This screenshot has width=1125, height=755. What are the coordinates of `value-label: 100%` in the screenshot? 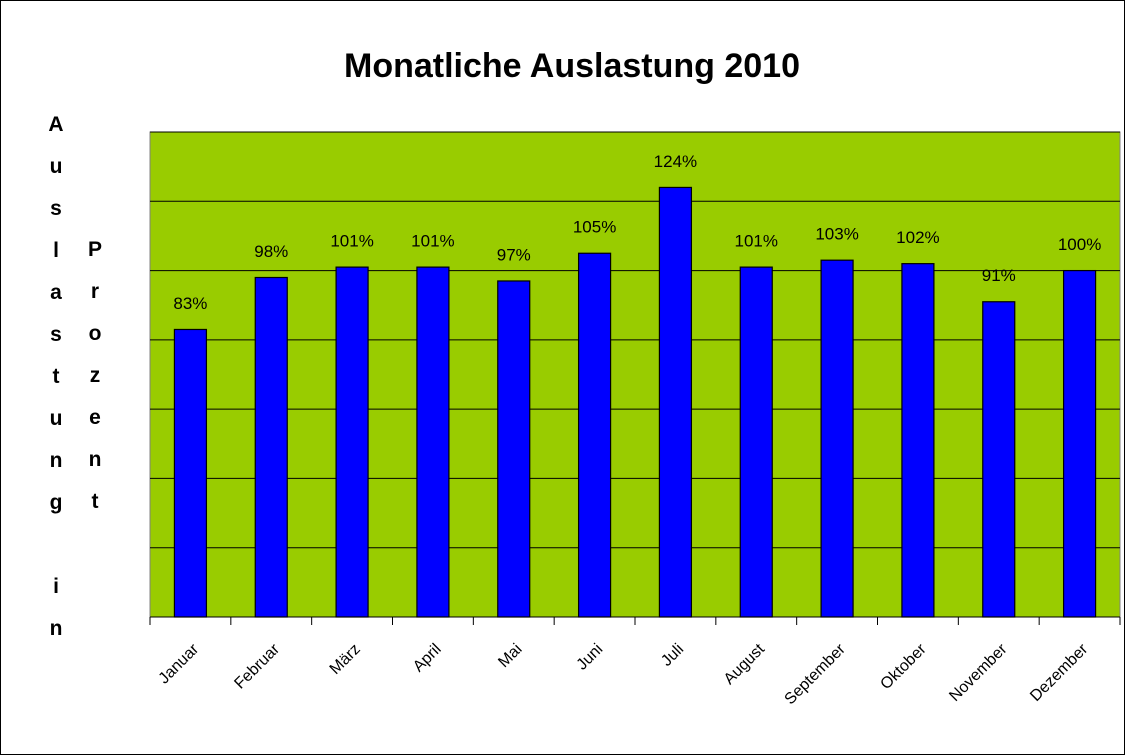 It's located at (1079, 244).